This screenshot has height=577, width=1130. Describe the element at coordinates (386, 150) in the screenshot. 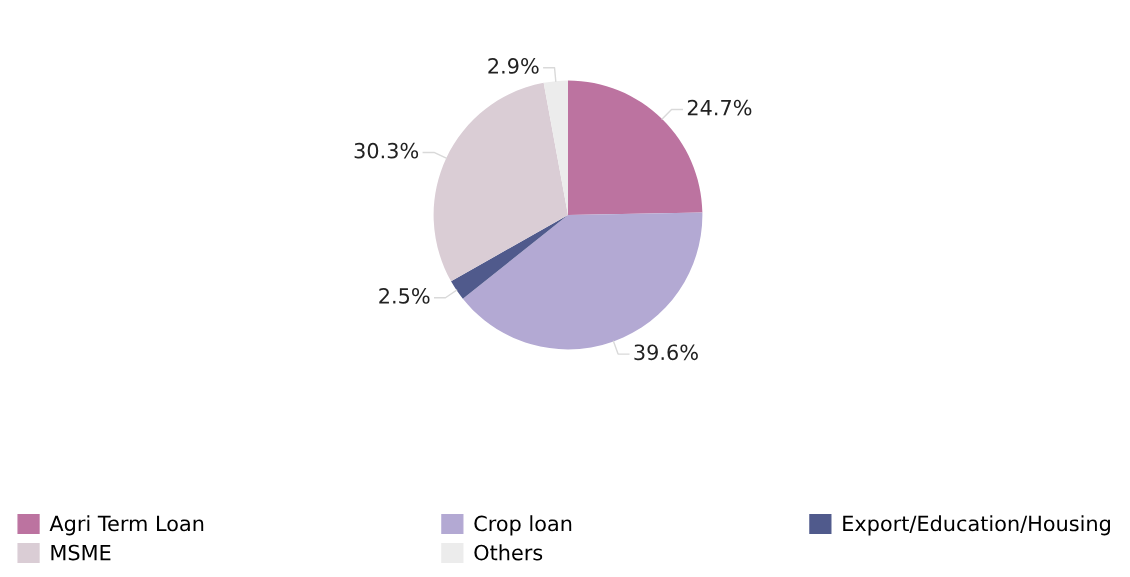

I see `data-label: 30.3%` at that location.